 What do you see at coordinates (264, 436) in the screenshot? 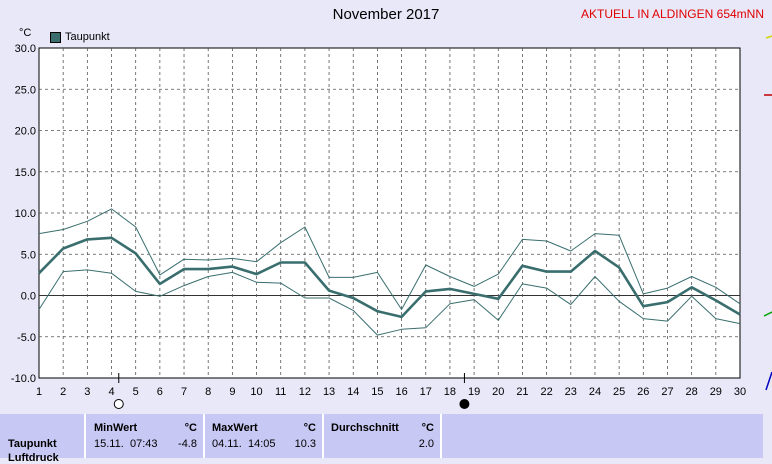
I see `max-cell: MaxWert °C 04.11. 14:05 10.3` at bounding box center [264, 436].